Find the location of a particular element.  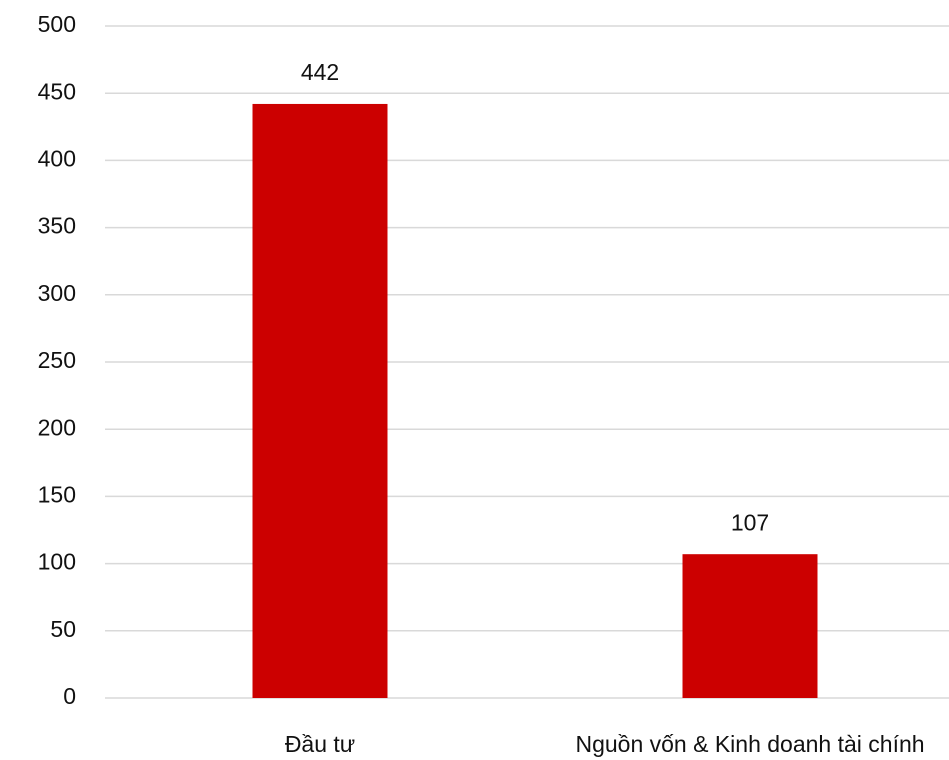

x-tick-label: Nguồn vốn & Kinh doanh tài chính is located at coordinates (749, 744).